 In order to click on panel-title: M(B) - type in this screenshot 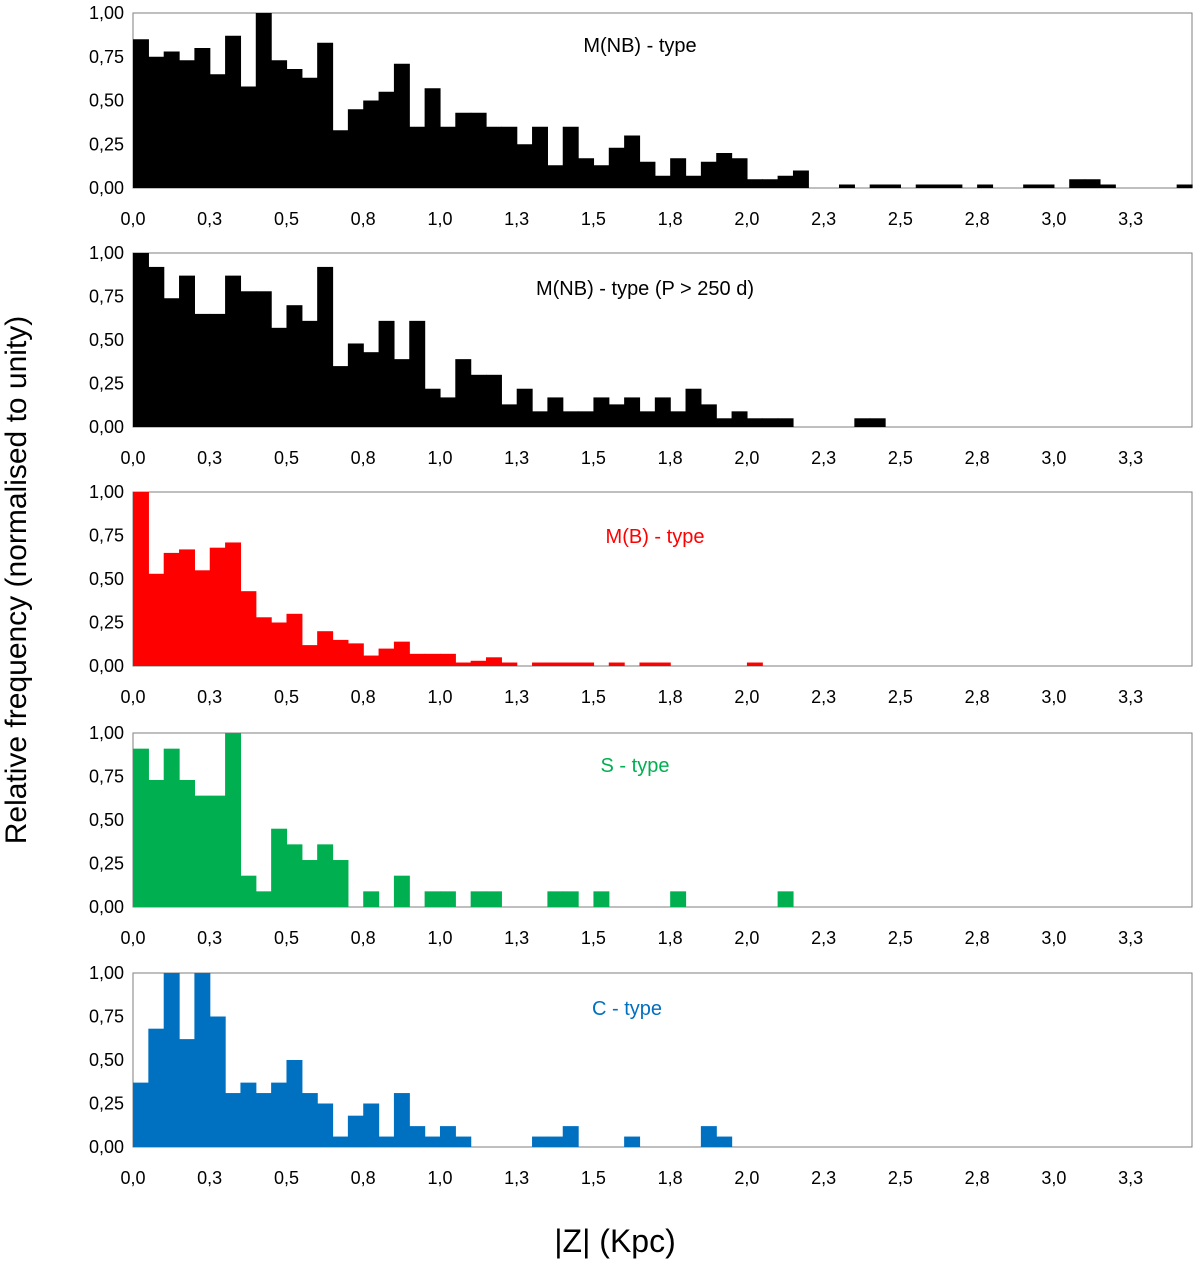, I will do `click(655, 537)`.